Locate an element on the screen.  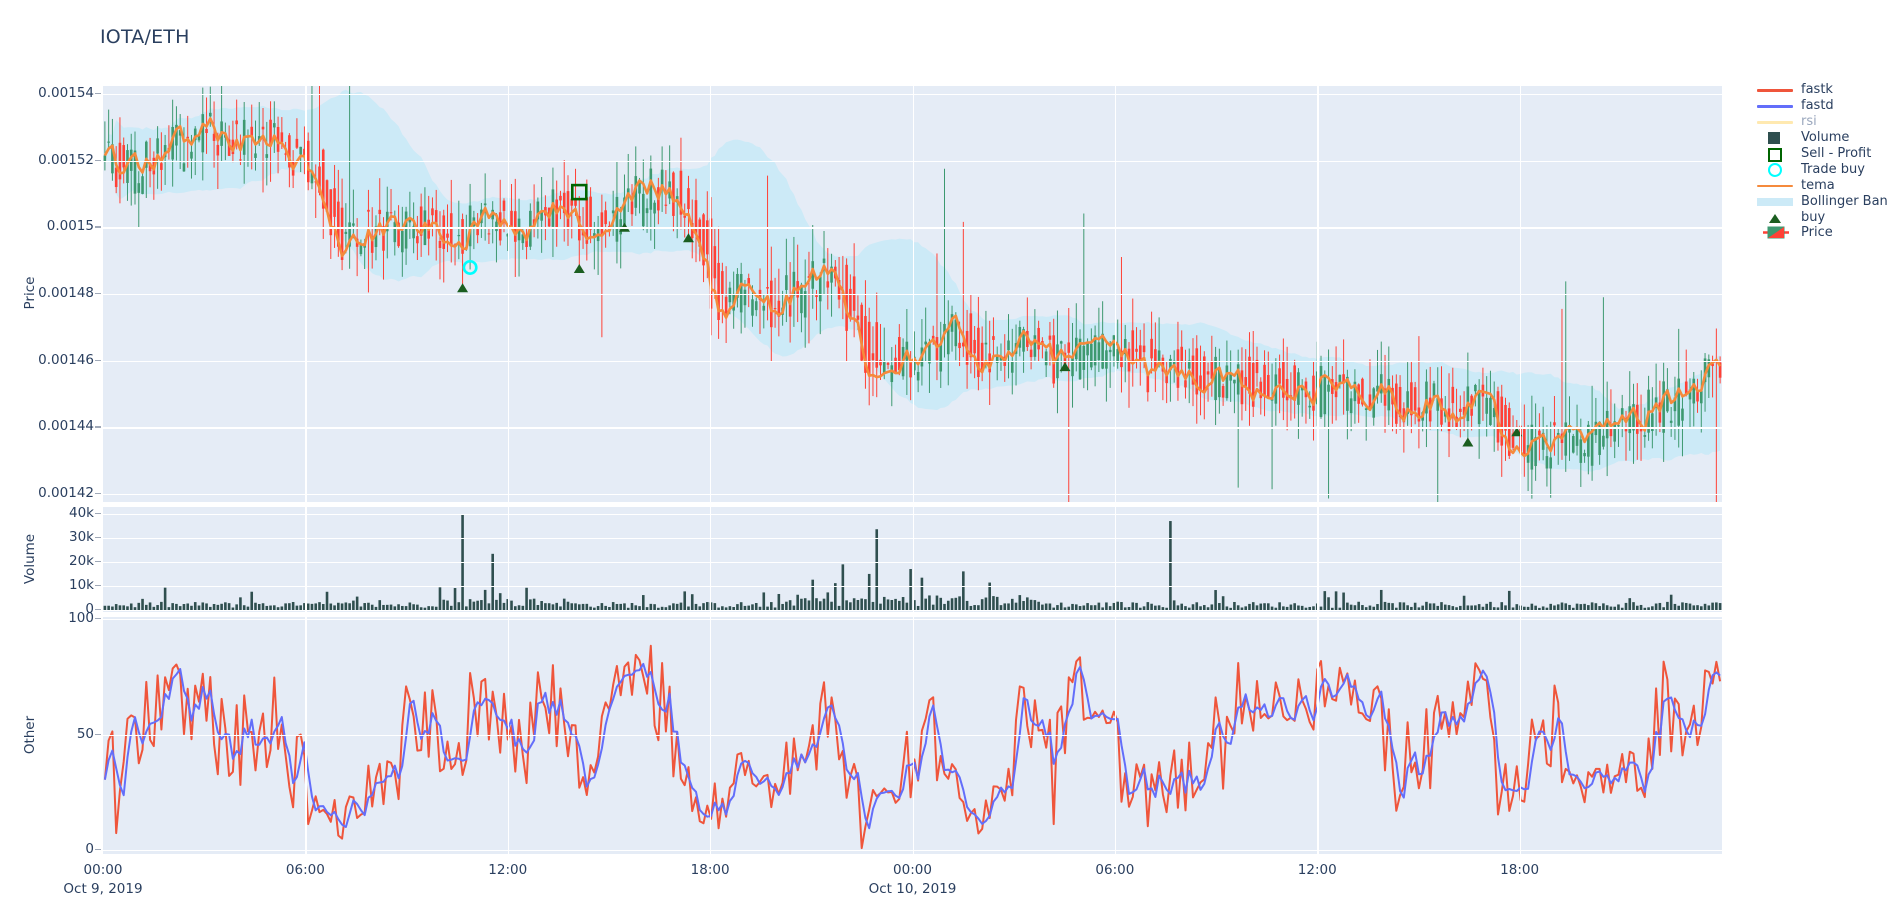
legend-item-tema: tema is located at coordinates (1821, 185).